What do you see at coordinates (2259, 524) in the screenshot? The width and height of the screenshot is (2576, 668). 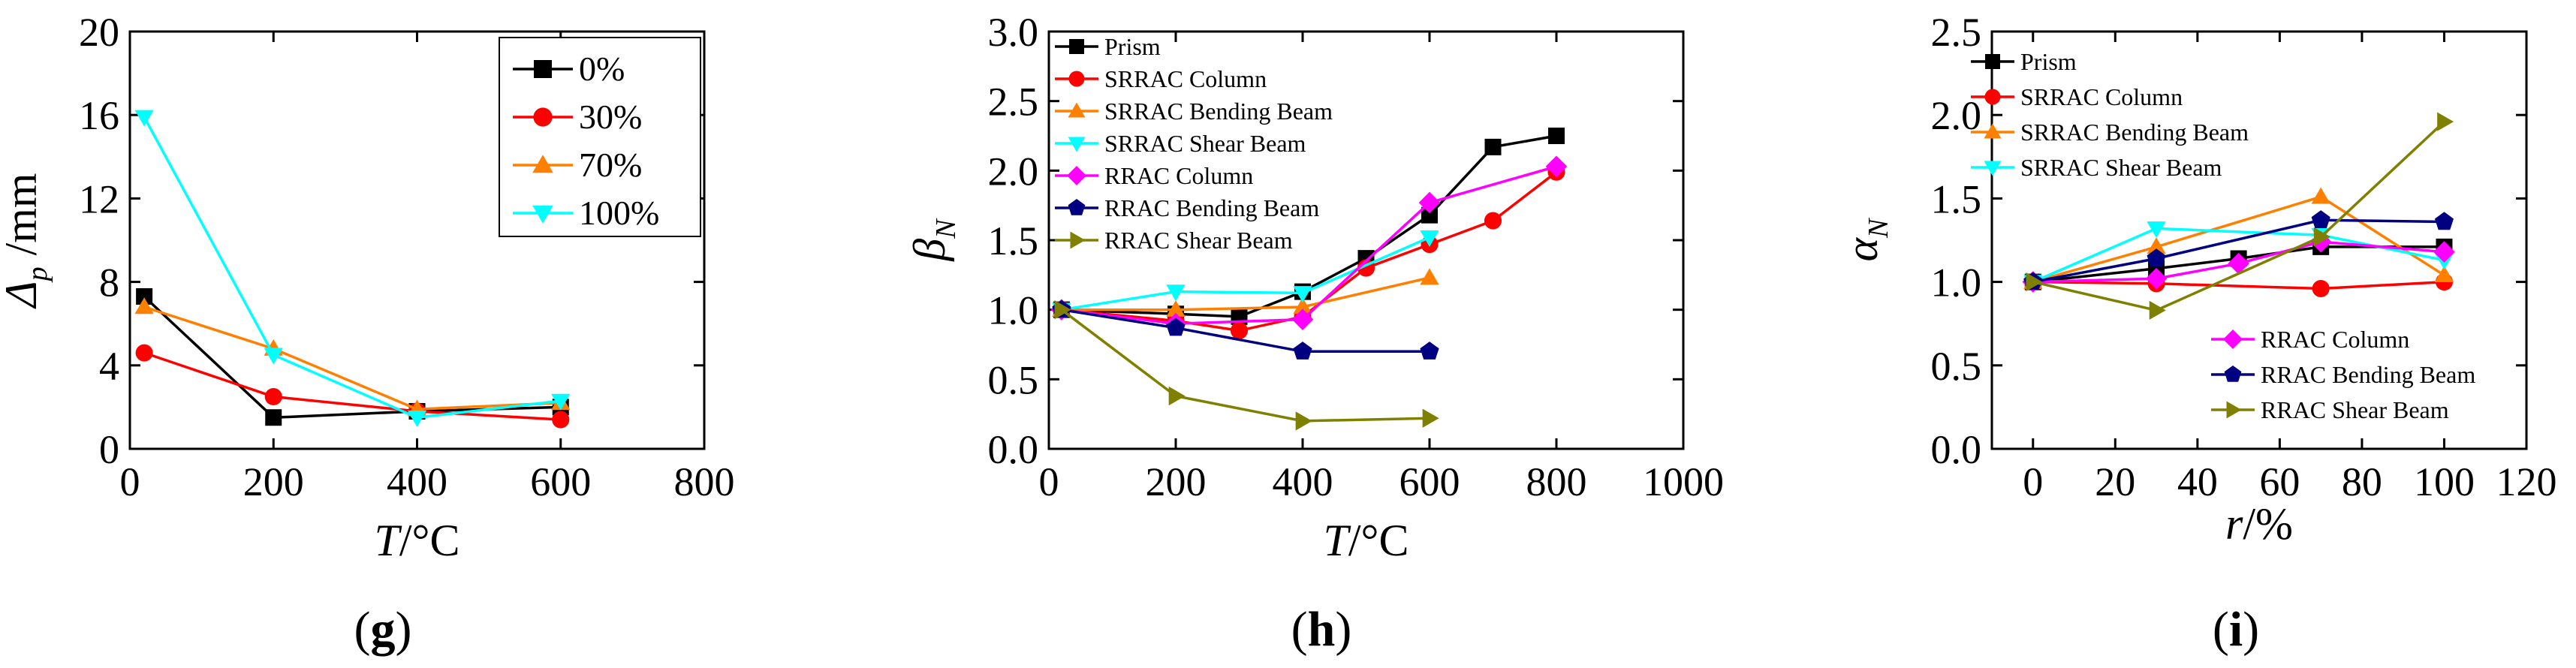 I see `x-axis-title: r/%` at bounding box center [2259, 524].